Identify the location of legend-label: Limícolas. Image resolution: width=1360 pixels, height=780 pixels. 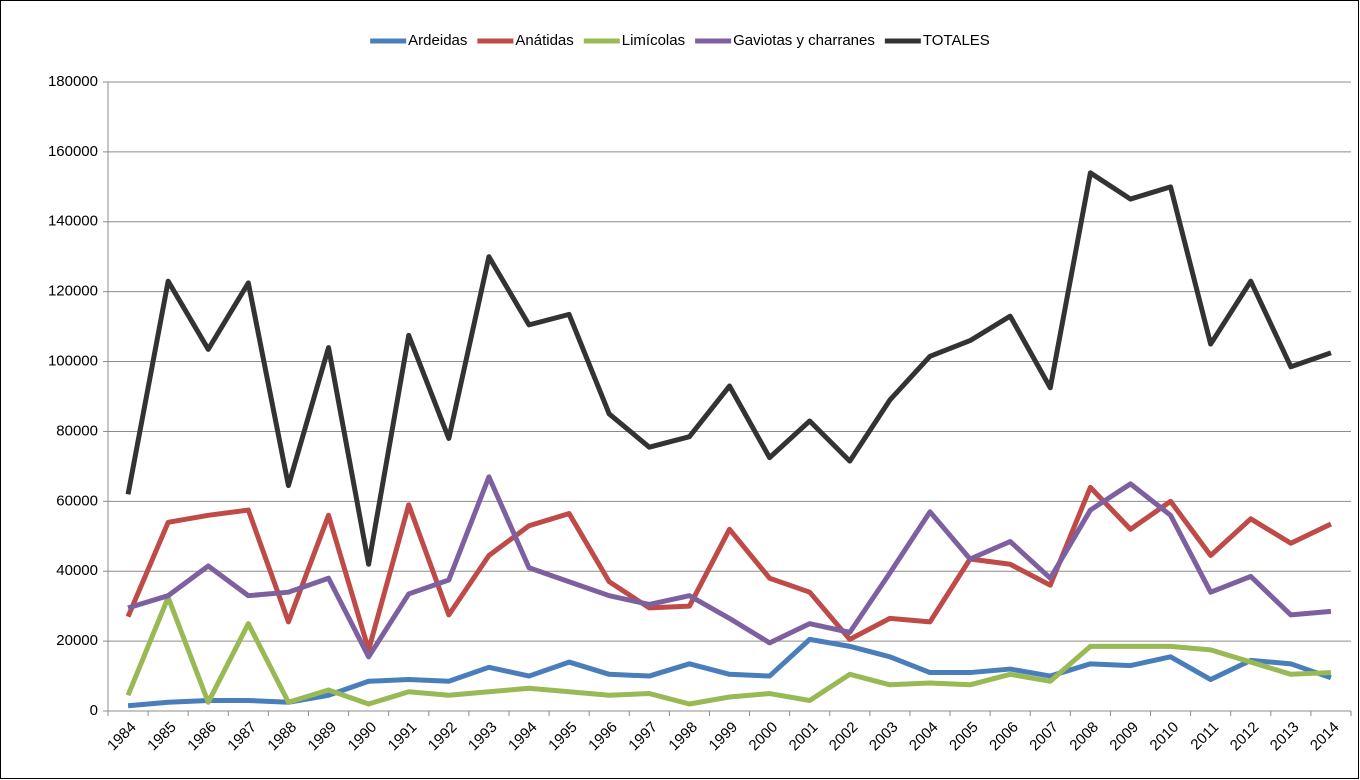
(653, 40).